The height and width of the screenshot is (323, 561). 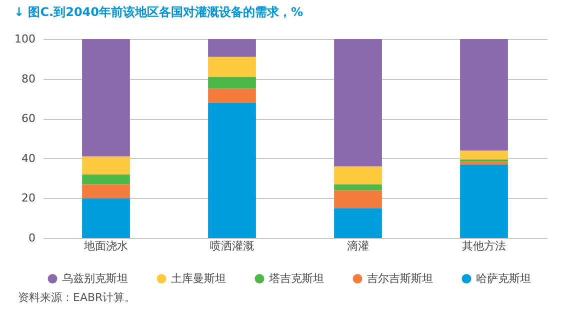 I want to click on chart-title: ↓ 图C.到2040年前该地区各国对灌溉设备的需求，%, so click(x=159, y=12).